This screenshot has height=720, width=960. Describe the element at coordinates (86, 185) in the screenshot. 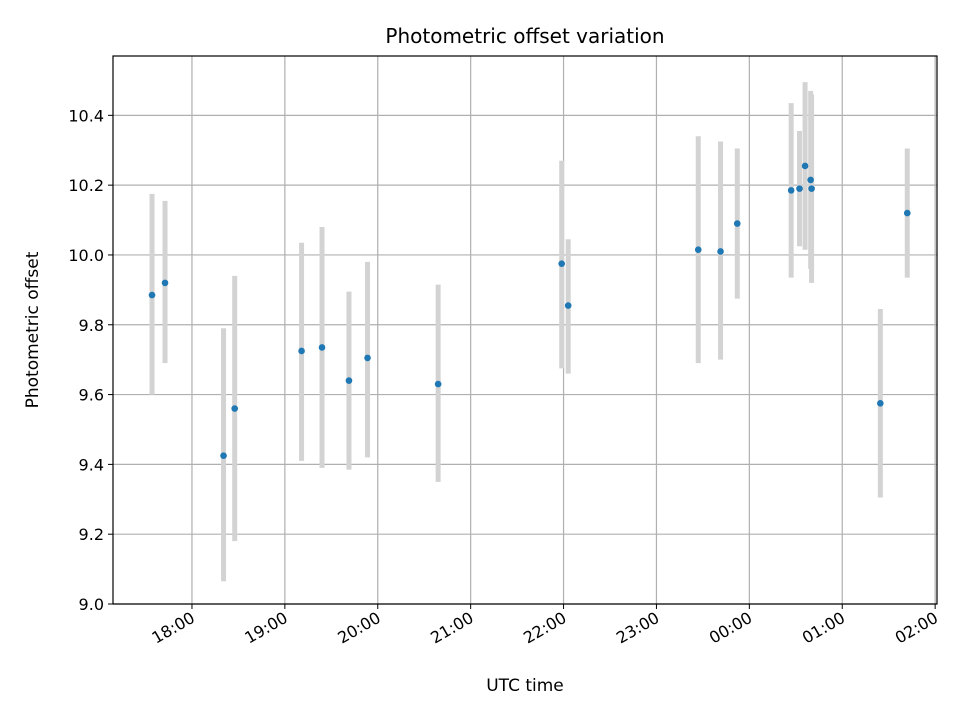

I see `y-tick-label: 10.2` at that location.